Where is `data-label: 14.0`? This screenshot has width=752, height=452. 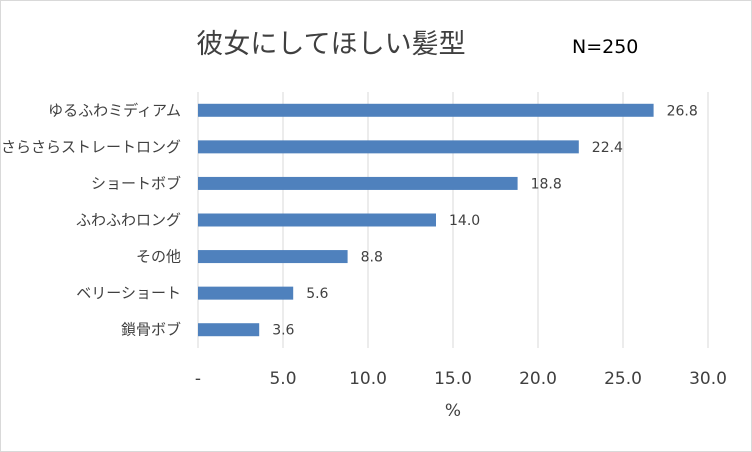 data-label: 14.0 is located at coordinates (464, 221).